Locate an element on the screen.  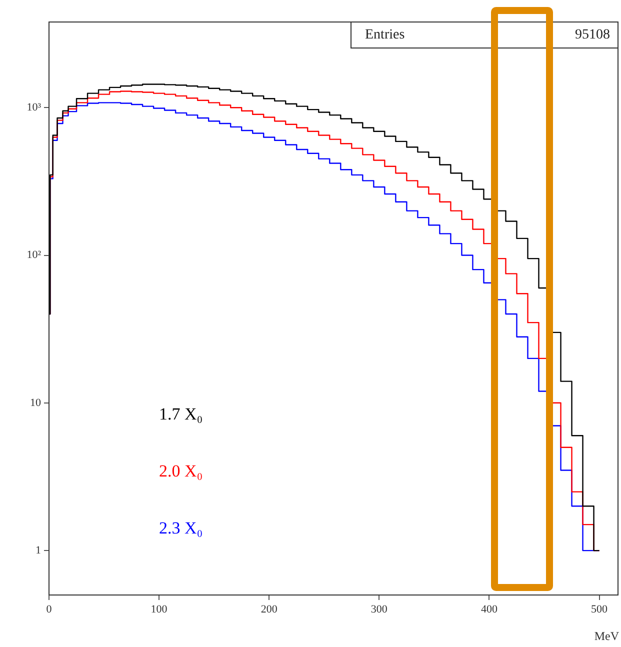
y-tick-label: 10 is located at coordinates (36, 402).